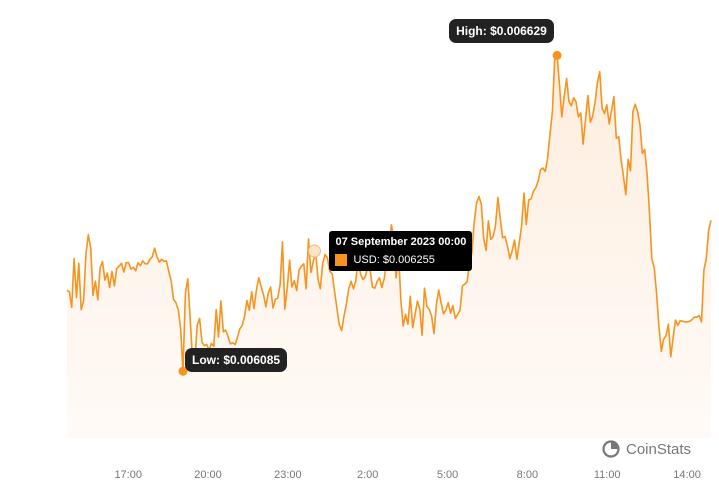 This screenshot has height=491, width=719. Describe the element at coordinates (314, 251) in the screenshot. I see `hover-point-marker` at that location.